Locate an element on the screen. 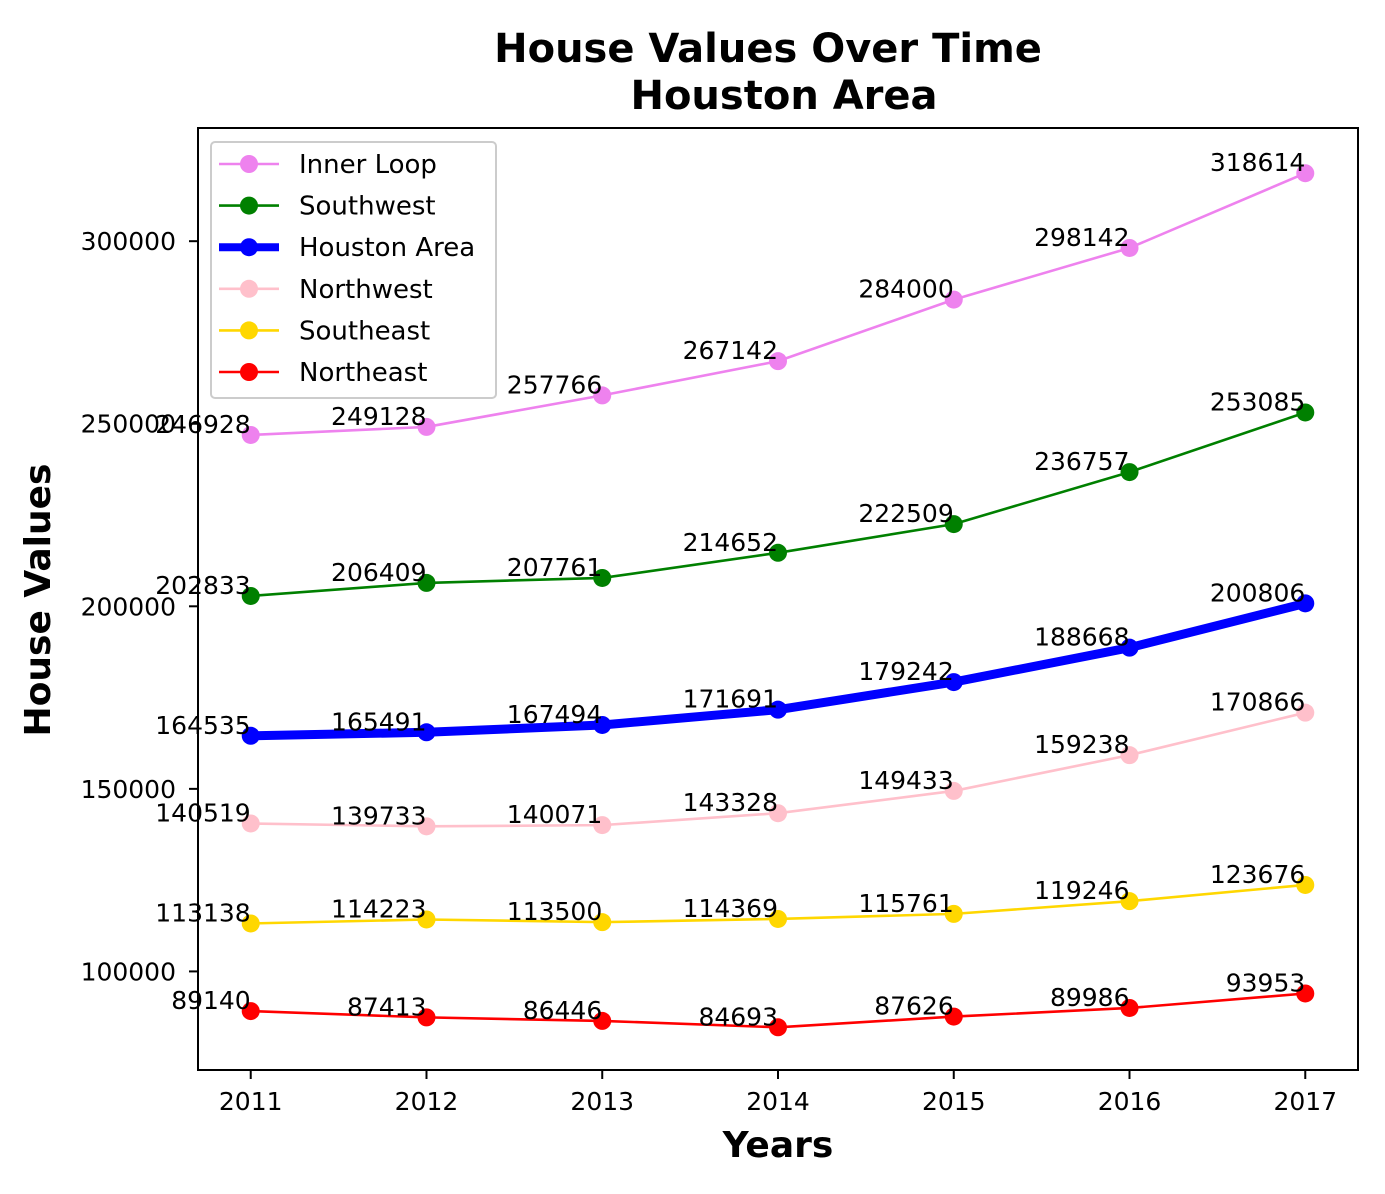  data-label-southeast-2016: 119246 is located at coordinates (1081, 890).